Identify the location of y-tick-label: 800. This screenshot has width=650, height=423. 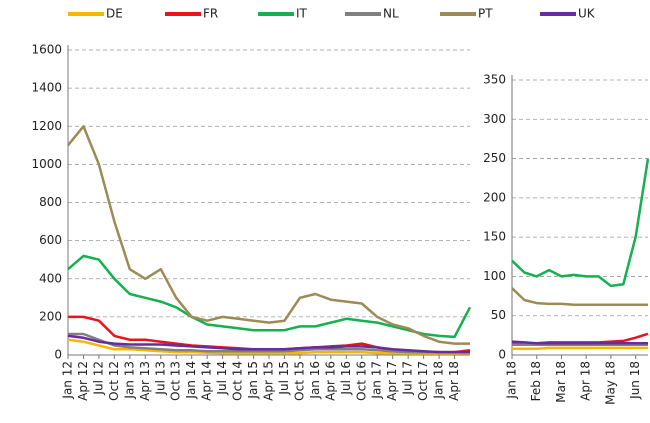
(50, 202).